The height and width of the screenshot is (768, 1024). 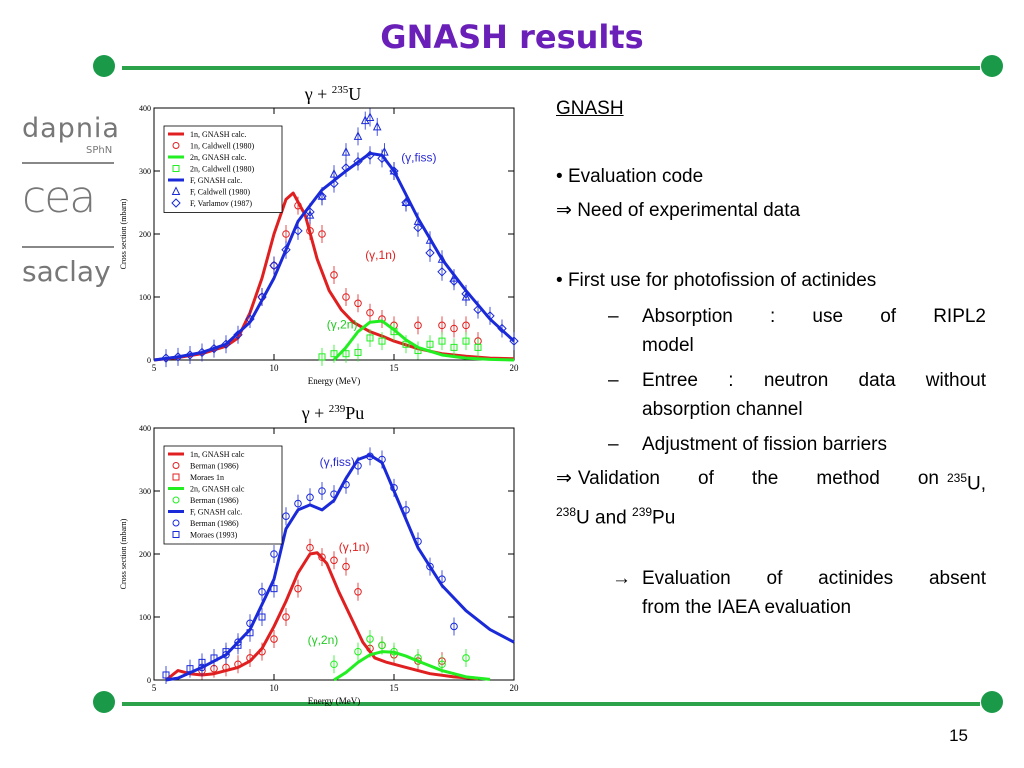 What do you see at coordinates (59, 197) in the screenshot?
I see `cea-logo: cea` at bounding box center [59, 197].